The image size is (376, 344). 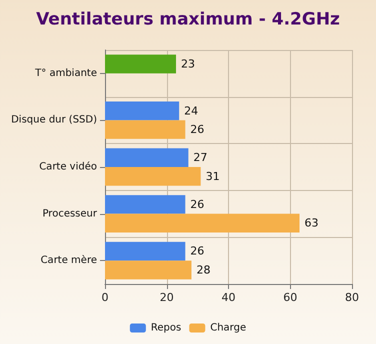 I want to click on x-tick-label: 60, so click(x=290, y=297).